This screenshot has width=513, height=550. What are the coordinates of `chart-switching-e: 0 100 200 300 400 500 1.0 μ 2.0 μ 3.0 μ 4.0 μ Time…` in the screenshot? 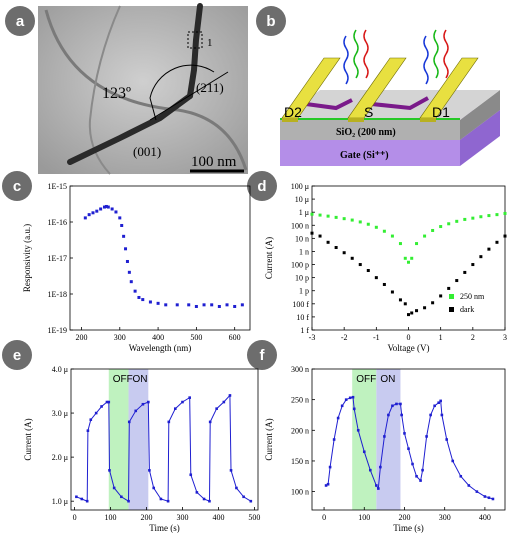 It's located at (141, 449).